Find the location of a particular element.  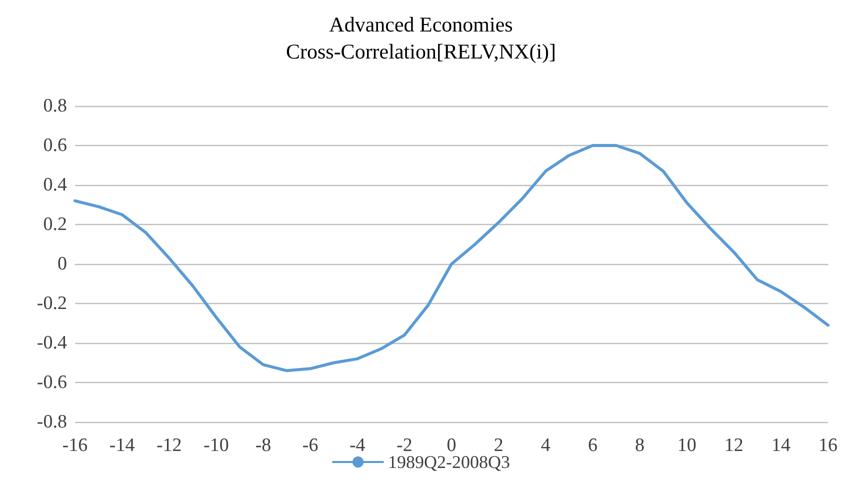

x-tick-label: -10 is located at coordinates (216, 445).